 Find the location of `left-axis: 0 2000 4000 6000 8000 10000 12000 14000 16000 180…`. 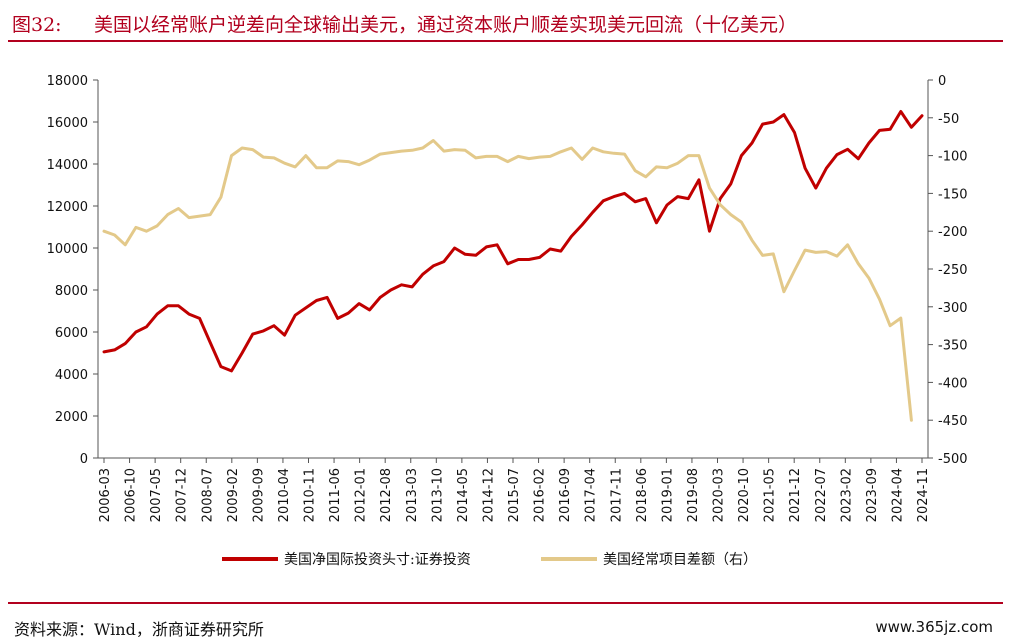

left-axis: 0 2000 4000 6000 8000 10000 12000 14000 16000 180… is located at coordinates (73, 270).